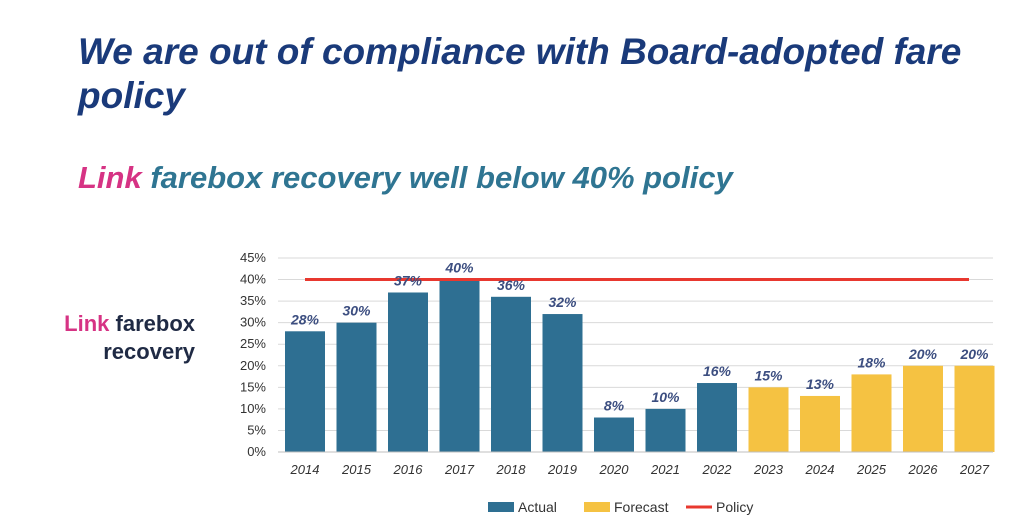 The image size is (1024, 518). What do you see at coordinates (501, 507) in the screenshot?
I see `legend-swatch-actual` at bounding box center [501, 507].